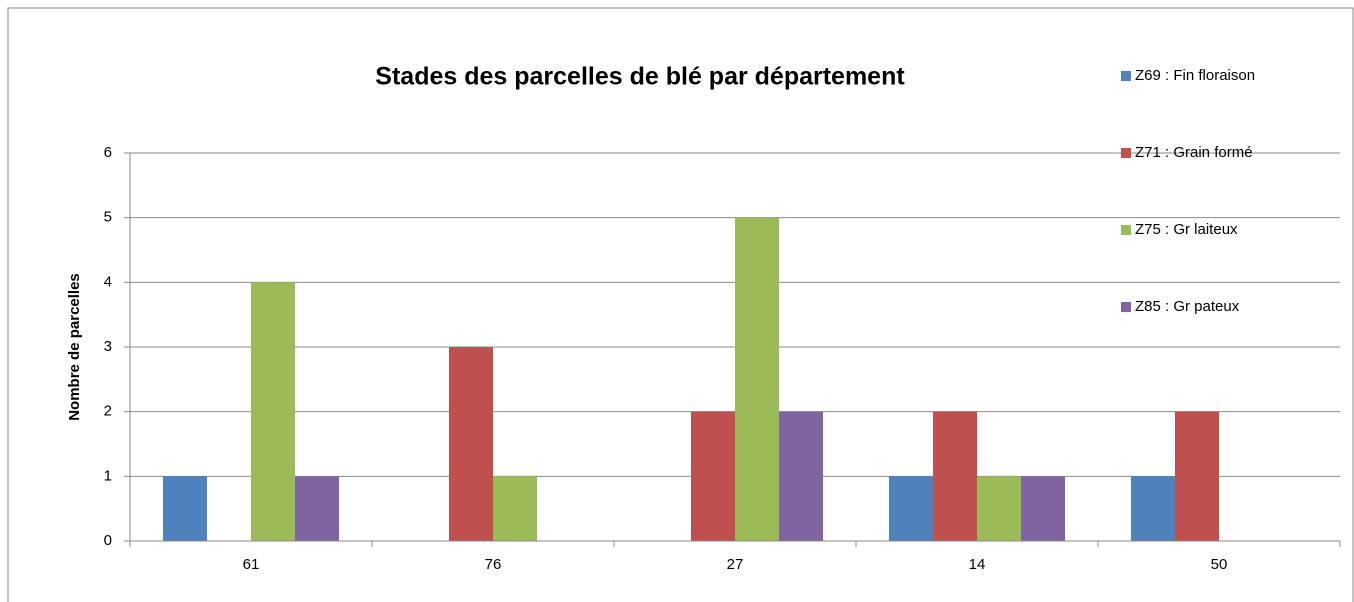 This screenshot has height=602, width=1354. I want to click on y-axis-label: Nombre de parcelles, so click(74, 347).